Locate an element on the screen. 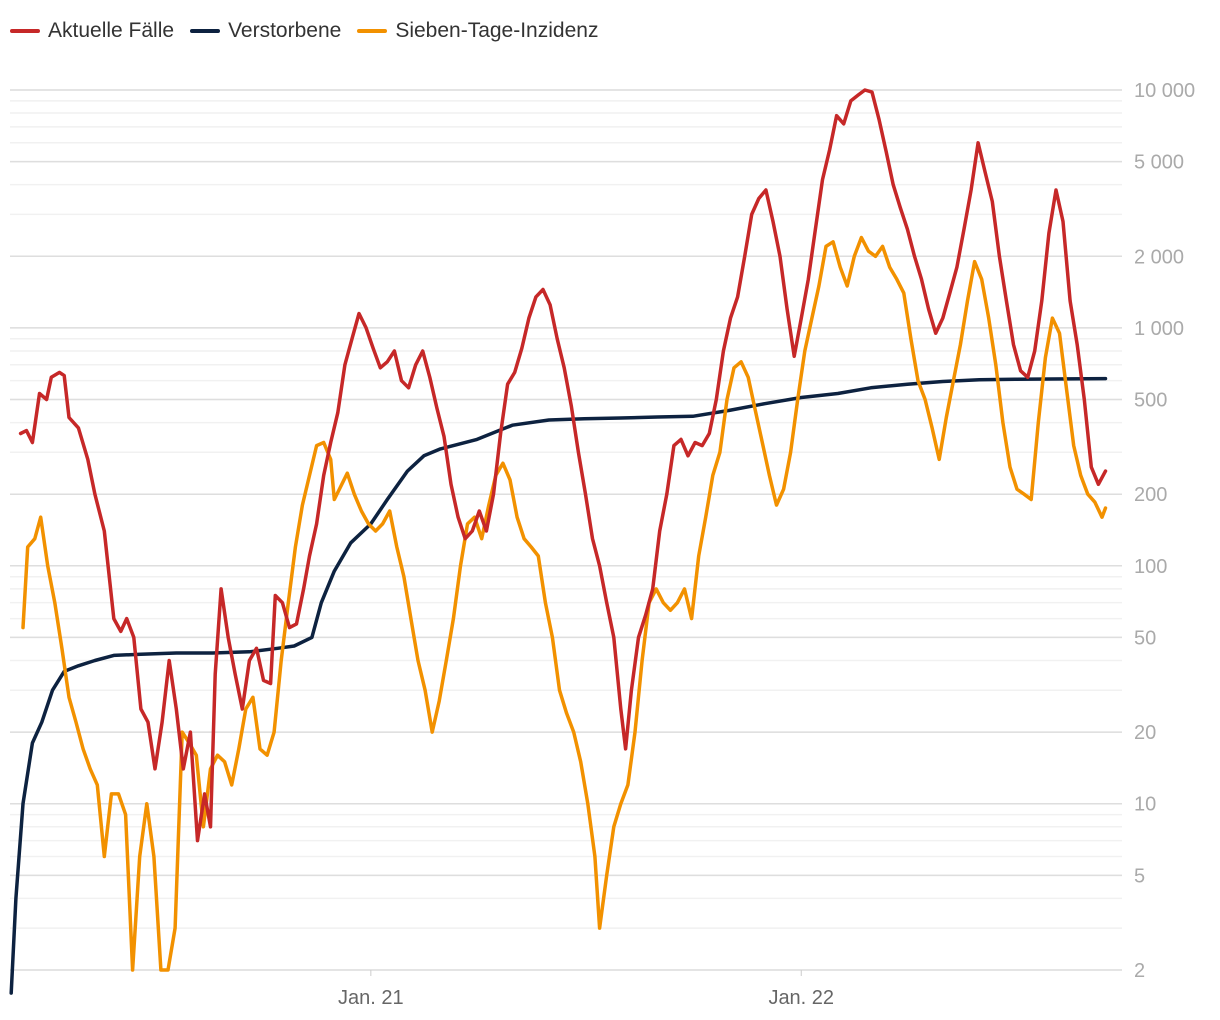 This screenshot has width=1220, height=1020. y-tick-label: 5 is located at coordinates (1139, 876).